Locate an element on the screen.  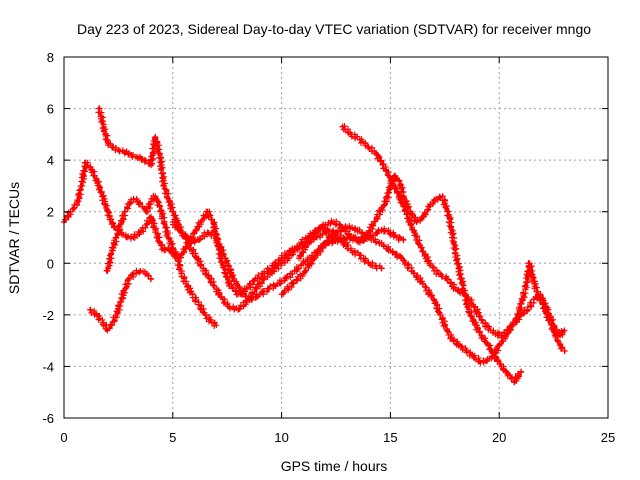
y-tick-label: -2 is located at coordinates (48, 315).